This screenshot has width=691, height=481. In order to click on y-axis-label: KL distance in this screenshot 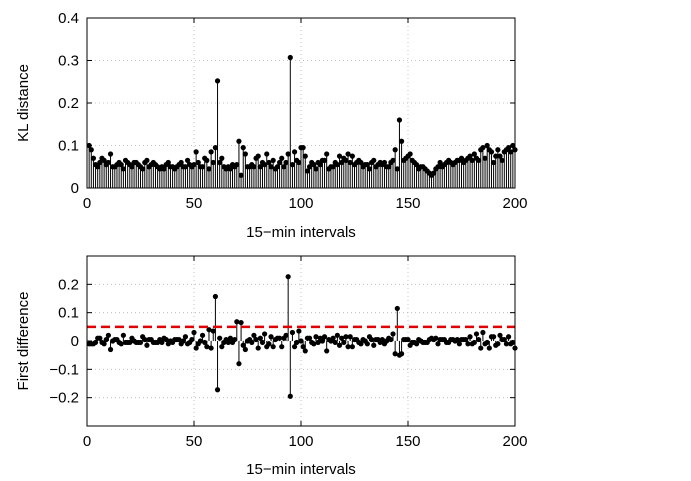, I will do `click(23, 103)`.